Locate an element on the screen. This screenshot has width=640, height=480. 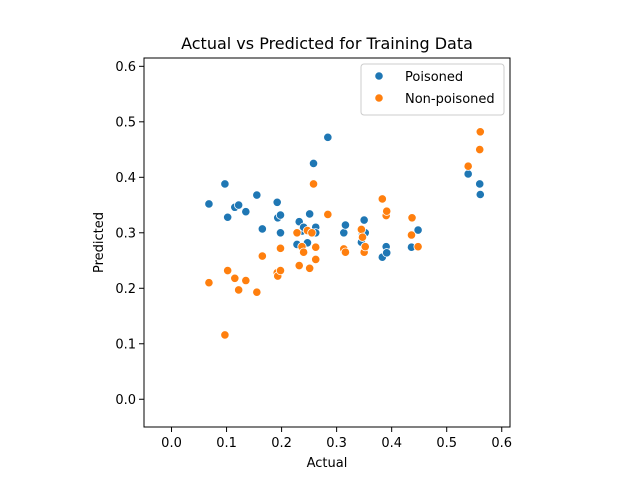
x-tick-label-1: 0.1 is located at coordinates (226, 443).